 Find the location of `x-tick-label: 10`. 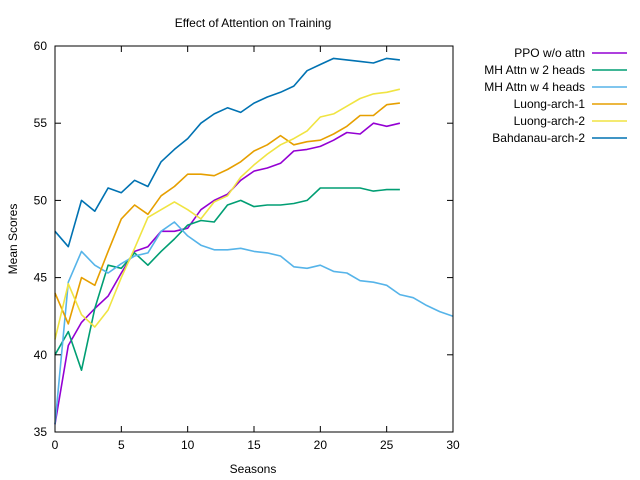

x-tick-label: 10 is located at coordinates (188, 445).